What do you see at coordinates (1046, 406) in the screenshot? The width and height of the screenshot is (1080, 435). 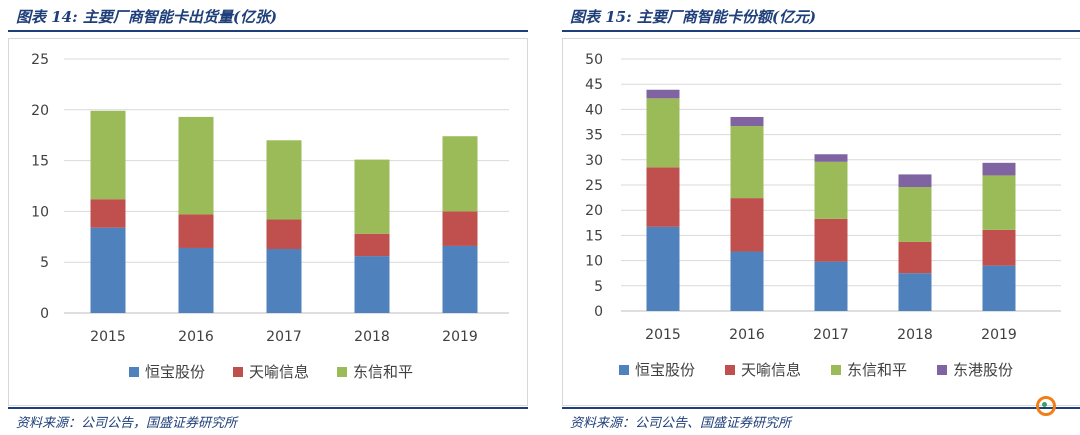 I see `watermark-logo-icon` at bounding box center [1046, 406].